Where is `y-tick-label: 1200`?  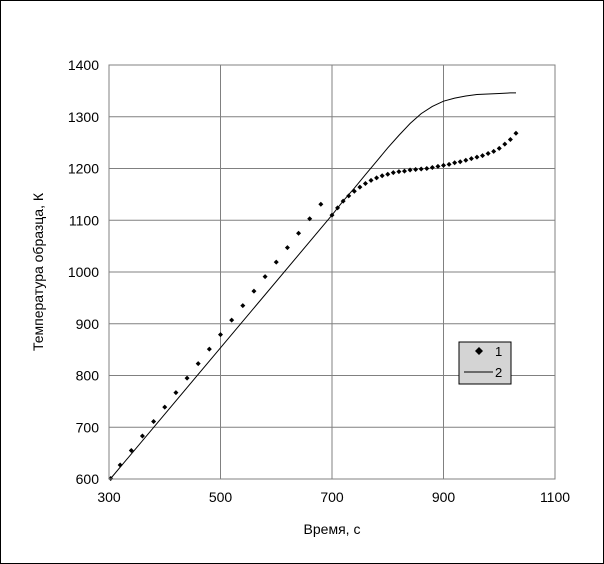
y-tick-label: 1200 is located at coordinates (83, 169).